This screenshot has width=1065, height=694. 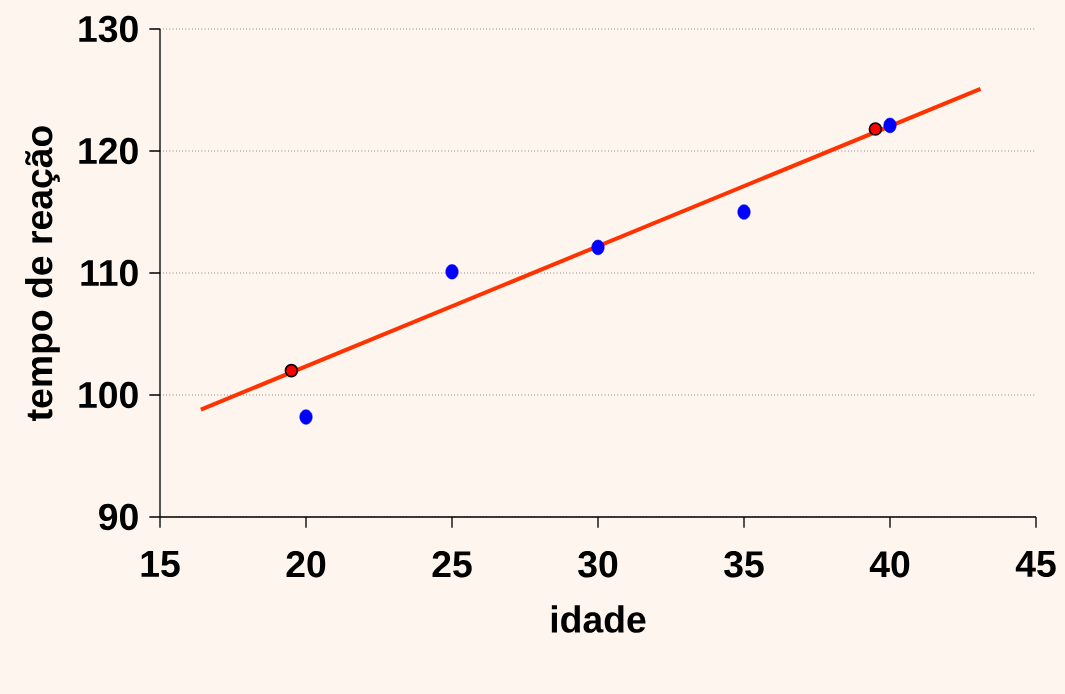 What do you see at coordinates (160, 564) in the screenshot?
I see `x-tick-label: 15` at bounding box center [160, 564].